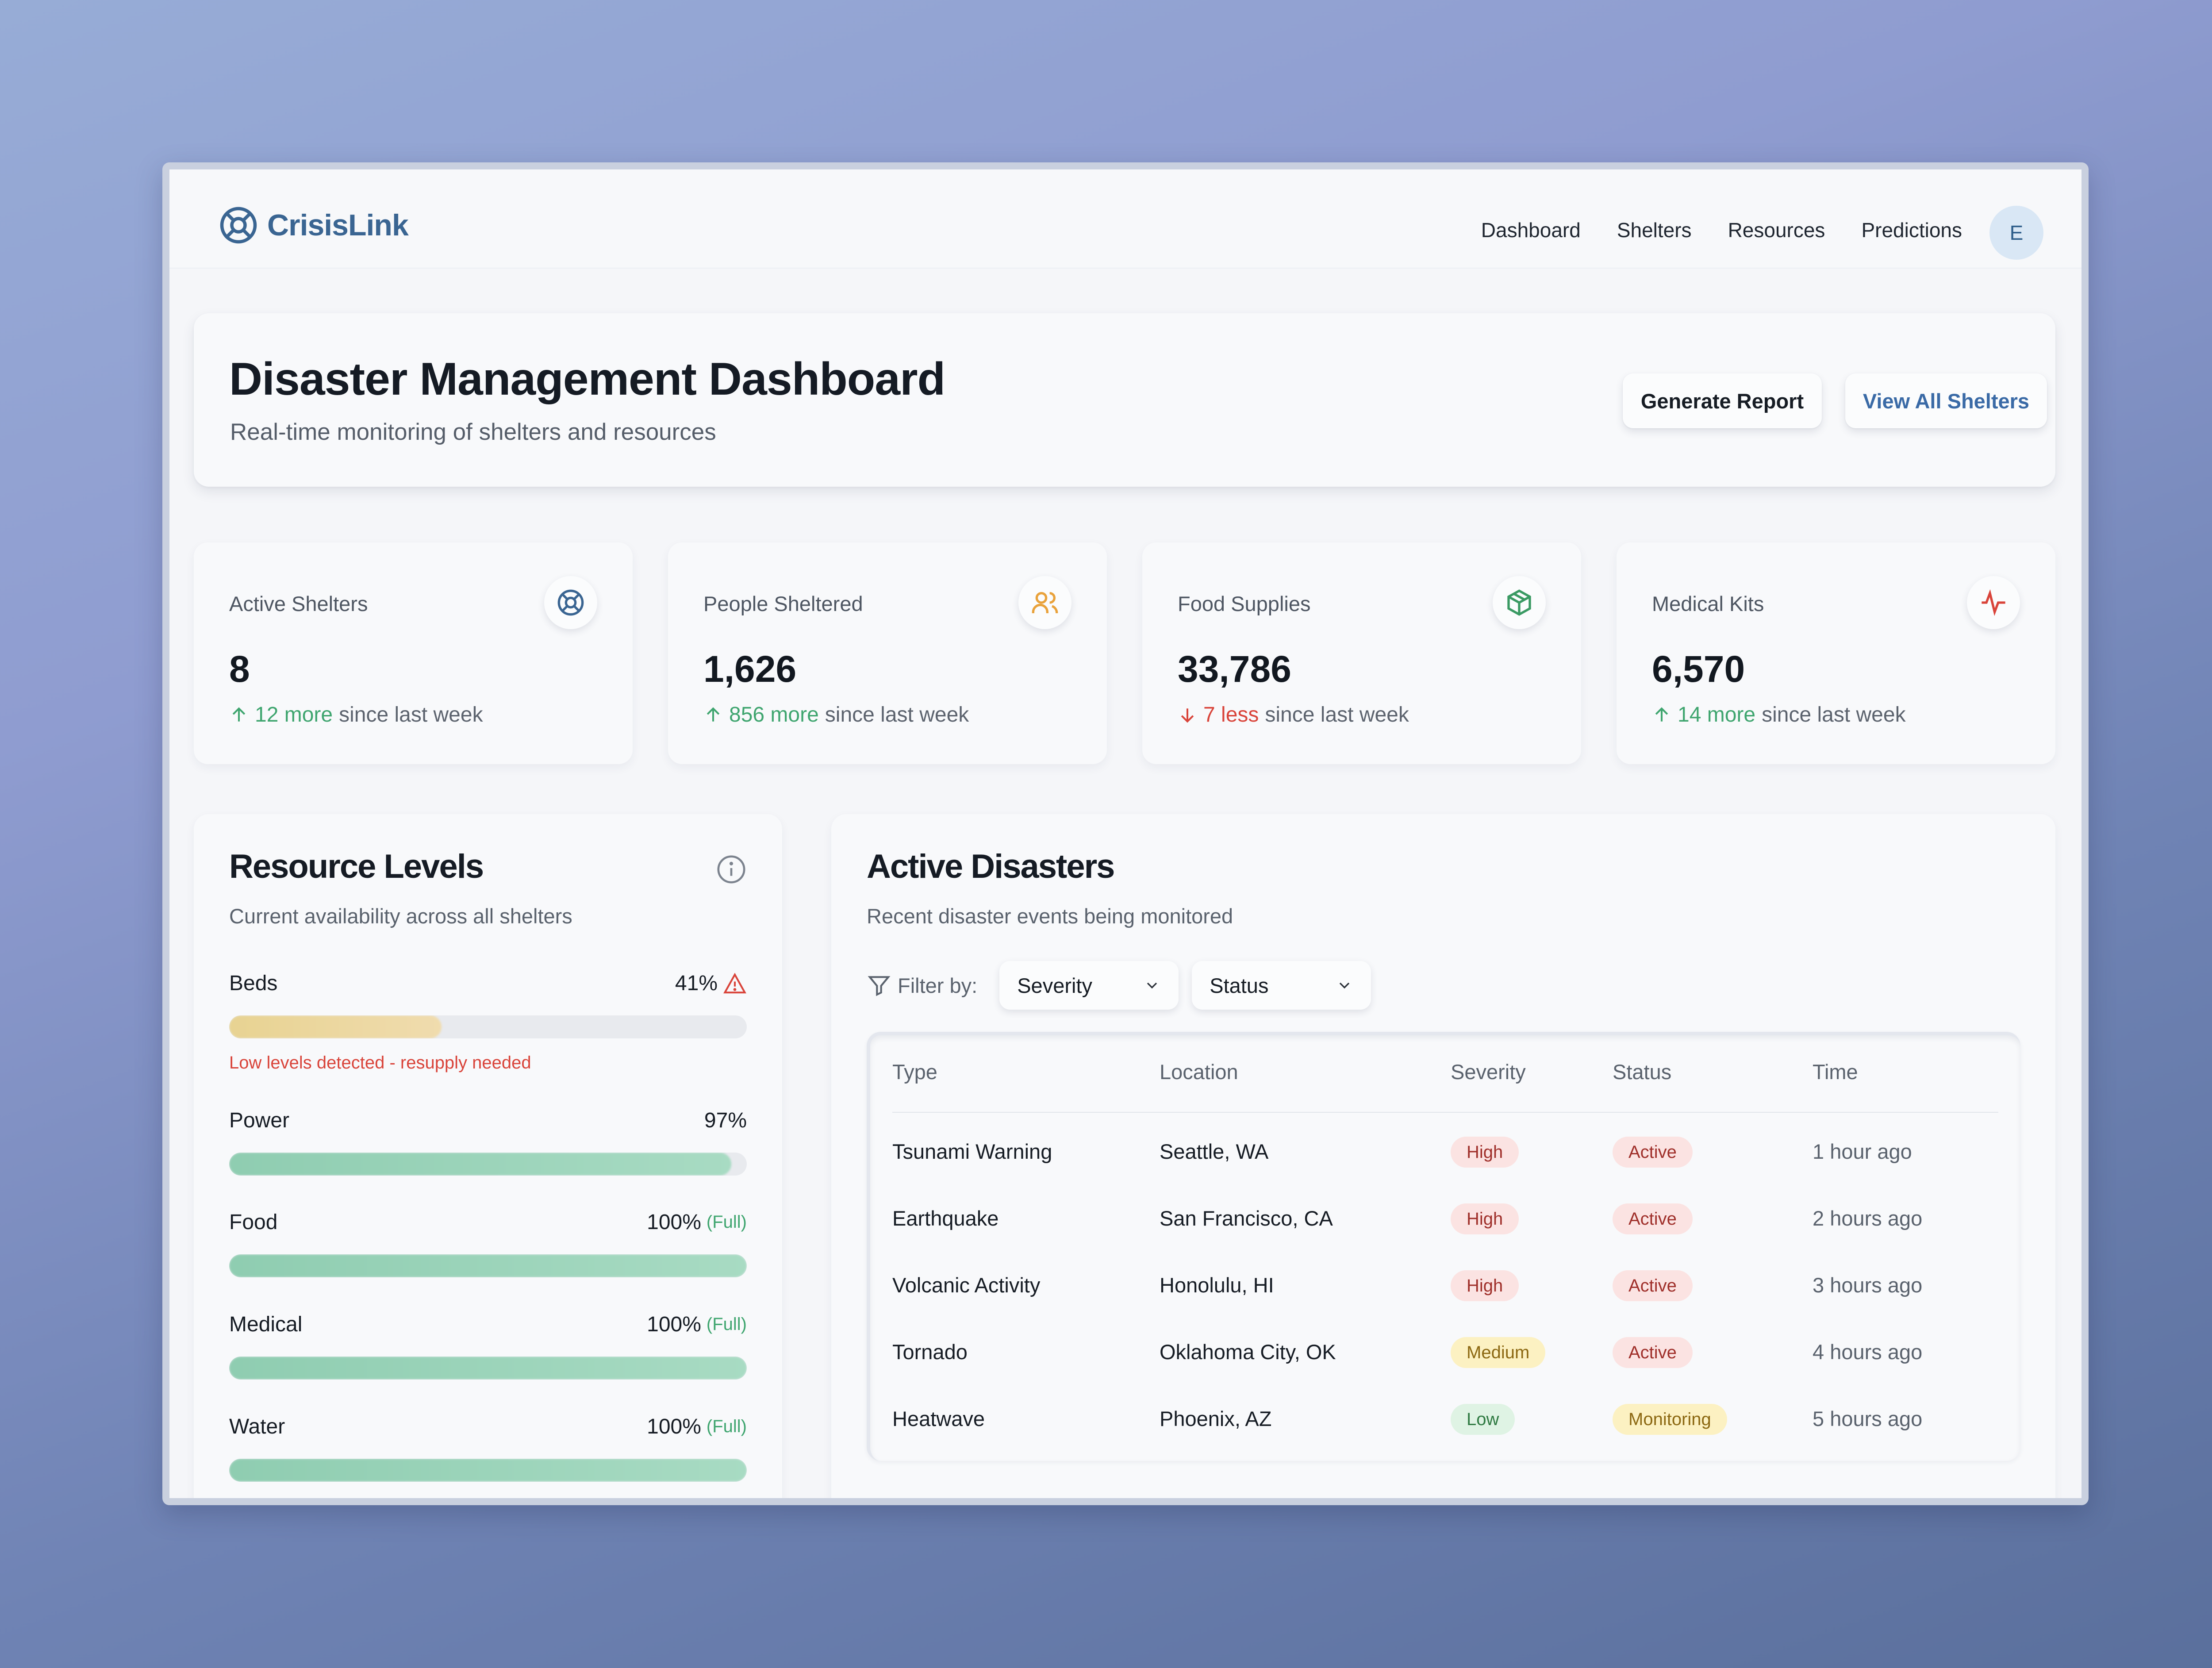 The image size is (2212, 1668). I want to click on severity-badge: Low, so click(1483, 1420).